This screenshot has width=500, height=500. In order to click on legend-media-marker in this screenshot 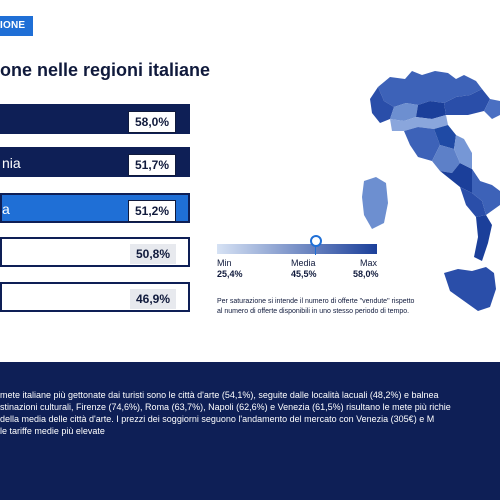, I will do `click(316, 241)`.